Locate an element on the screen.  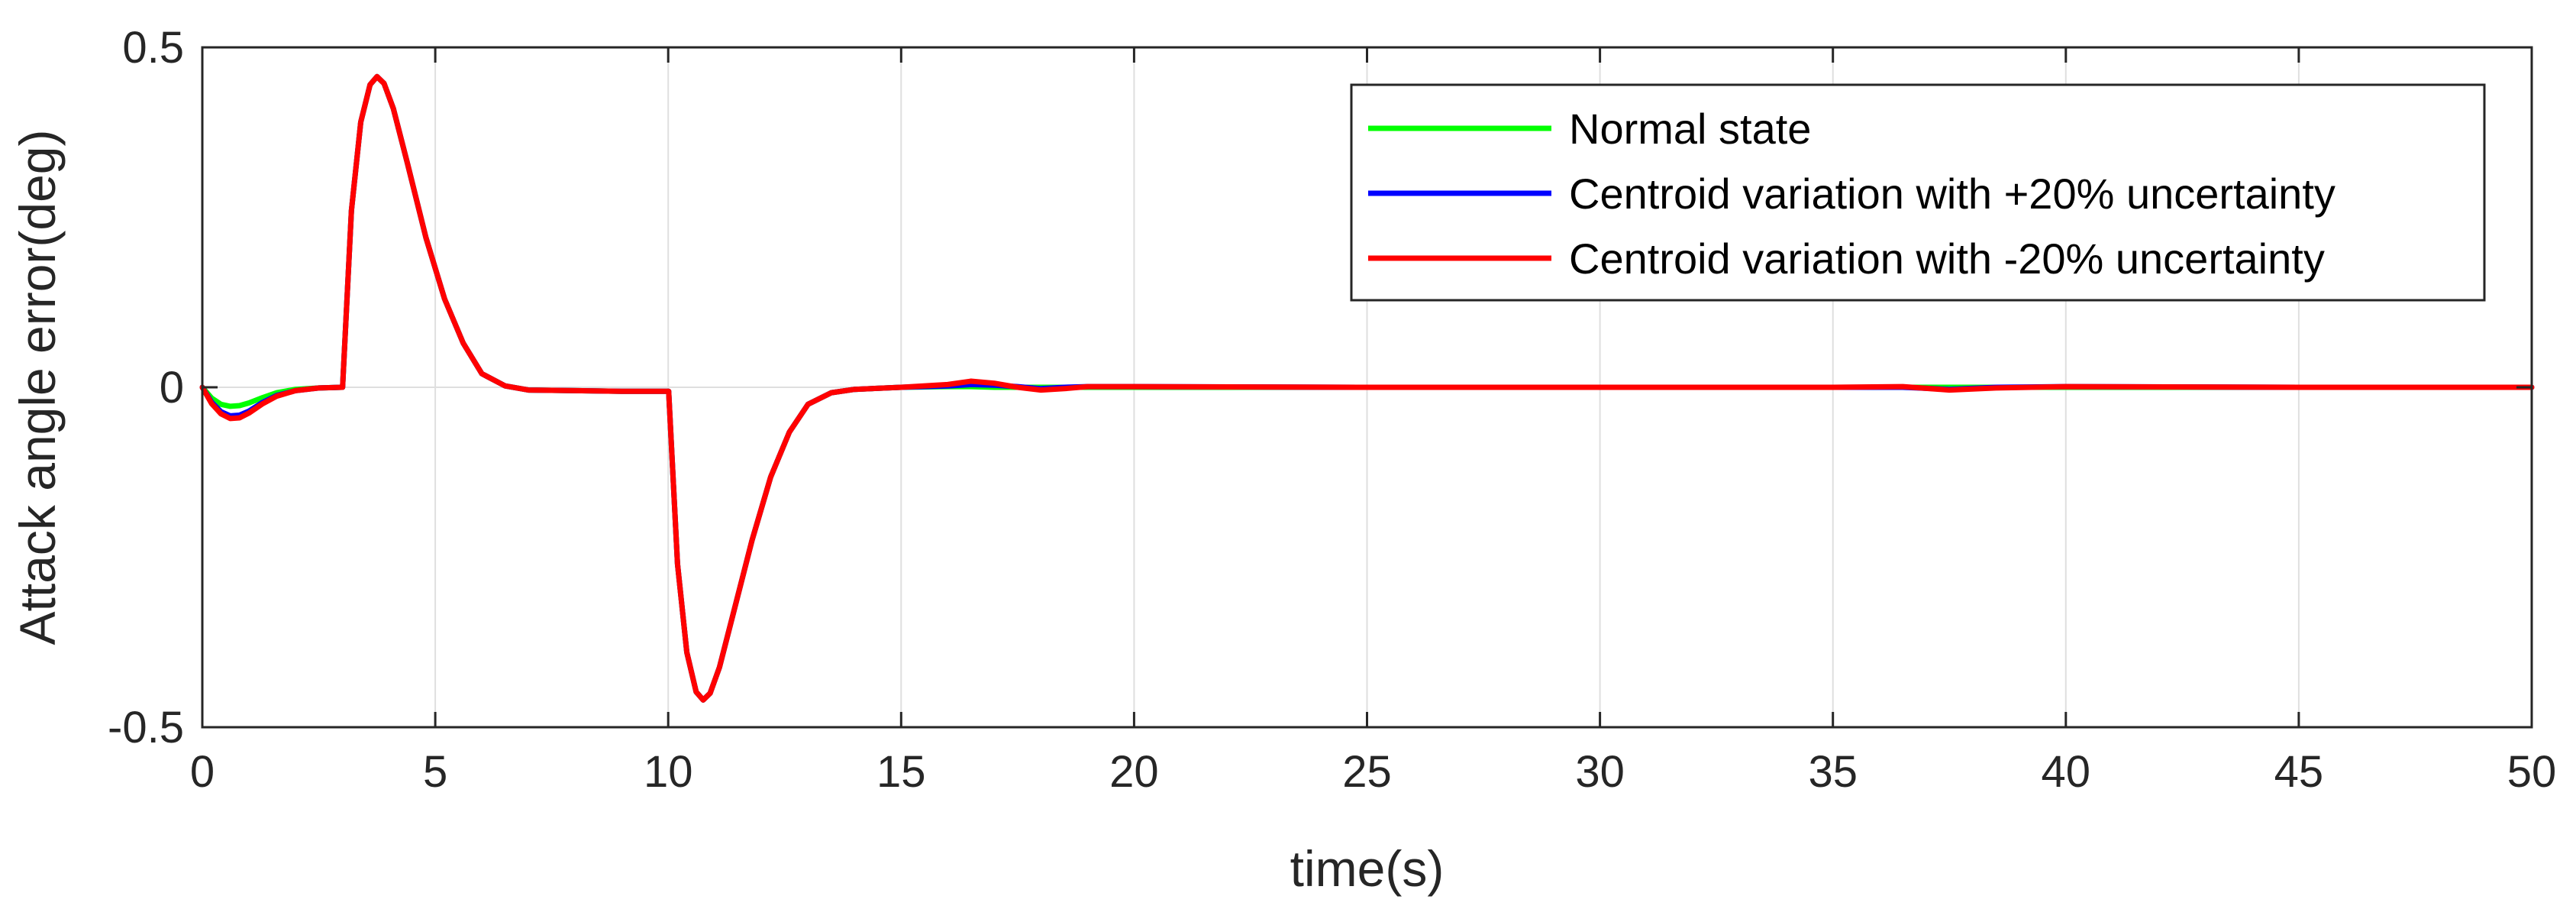
x-tick-label: 0 is located at coordinates (202, 772).